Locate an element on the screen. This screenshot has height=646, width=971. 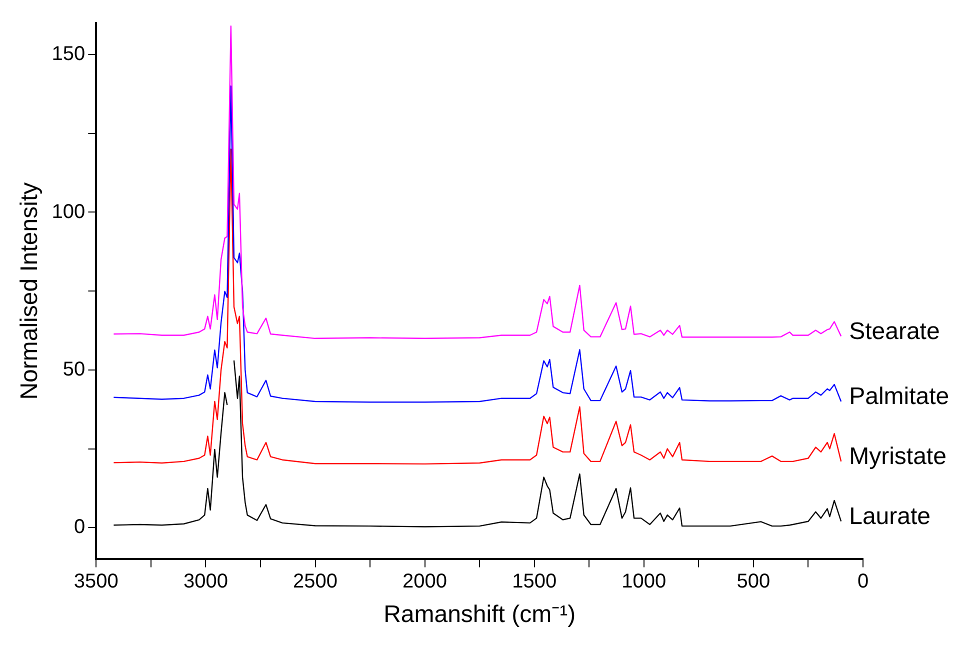
x-tick-label: 2500 is located at coordinates (315, 581).